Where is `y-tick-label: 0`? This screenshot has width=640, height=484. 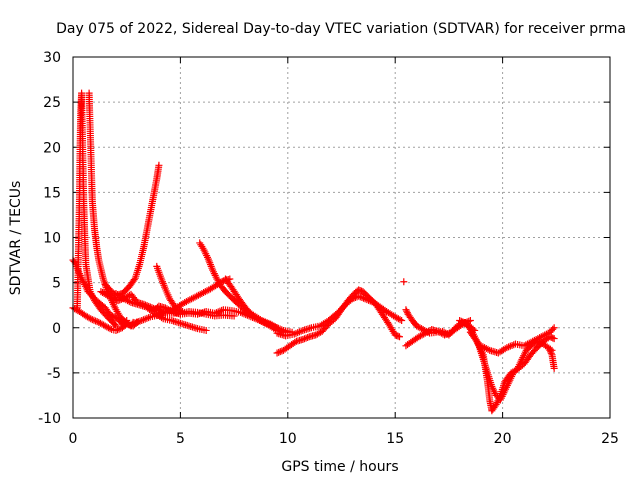 y-tick-label: 0 is located at coordinates (56, 329).